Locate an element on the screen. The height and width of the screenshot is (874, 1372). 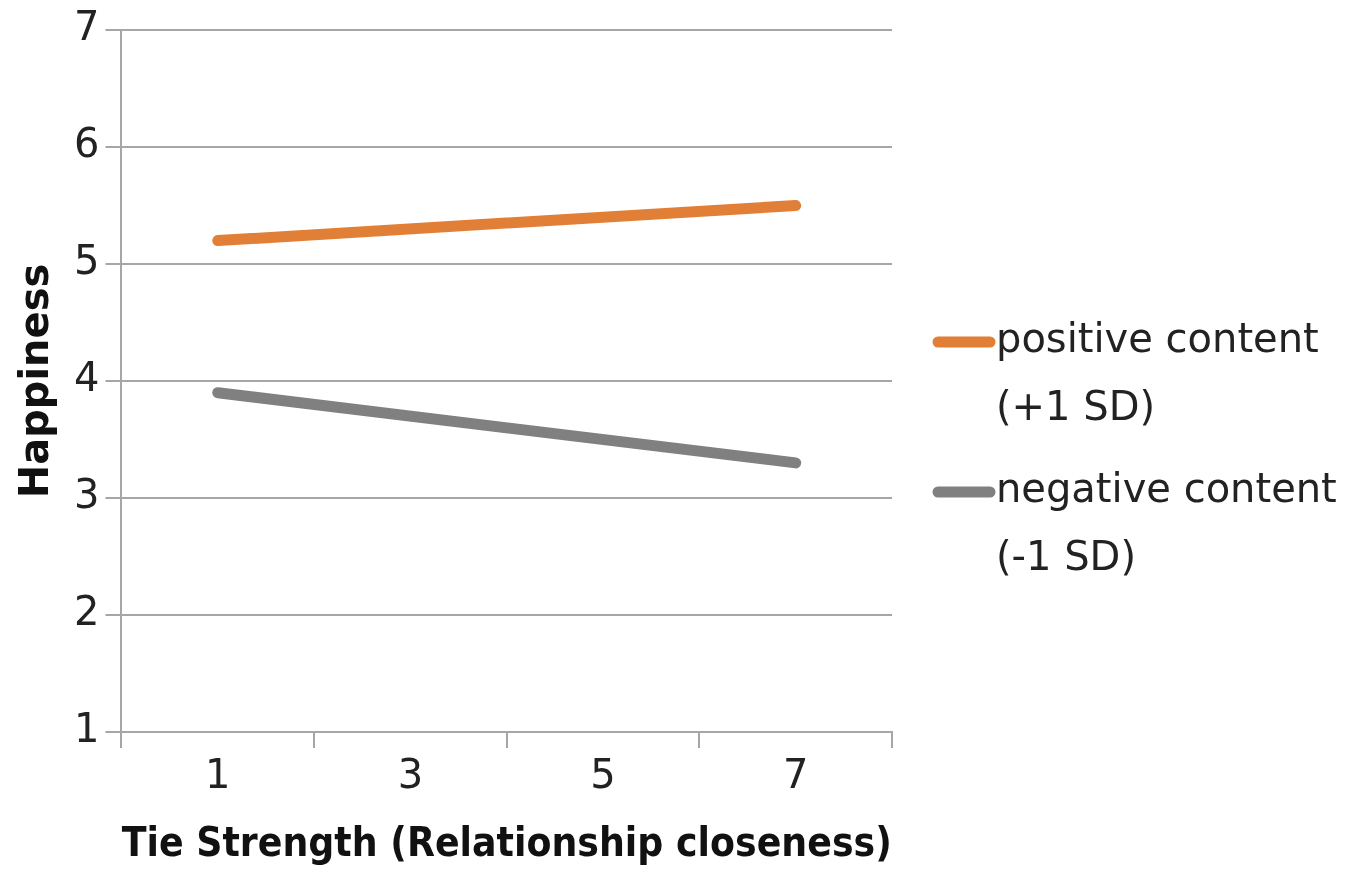
x-tick-label: 1 is located at coordinates (218, 774).